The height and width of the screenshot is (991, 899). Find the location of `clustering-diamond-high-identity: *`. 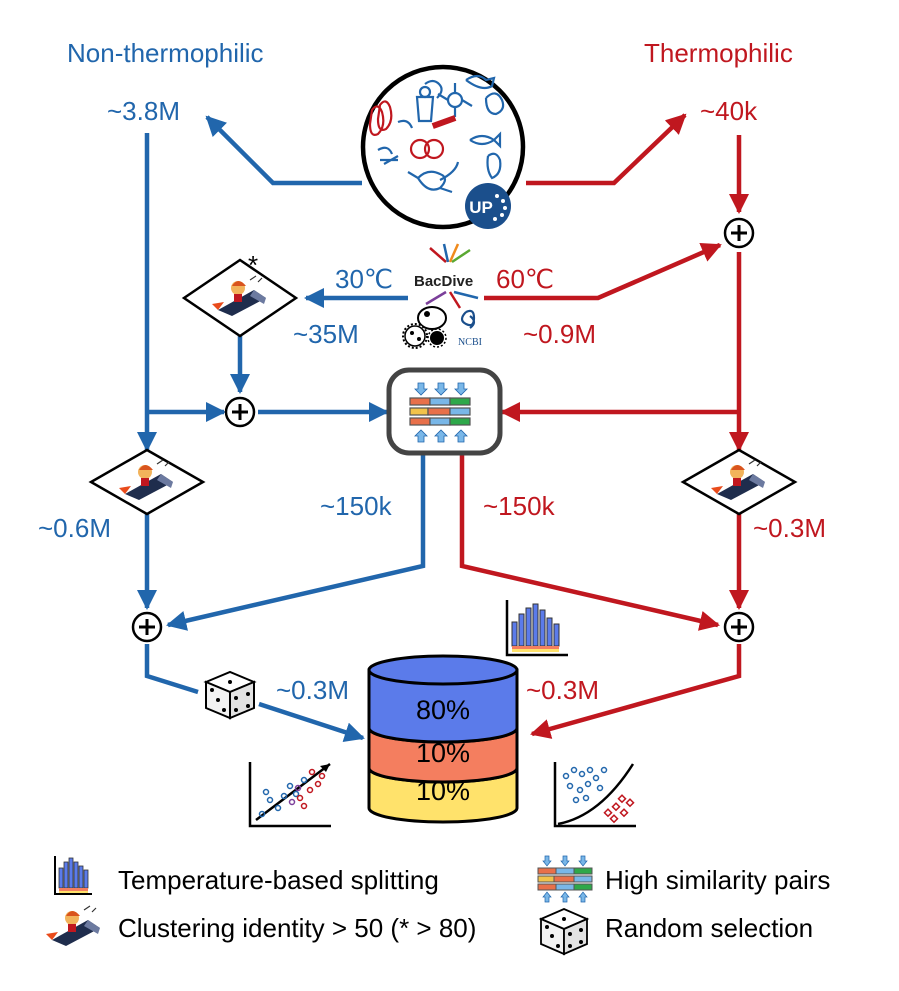

clustering-diamond-high-identity: * is located at coordinates (240, 294).